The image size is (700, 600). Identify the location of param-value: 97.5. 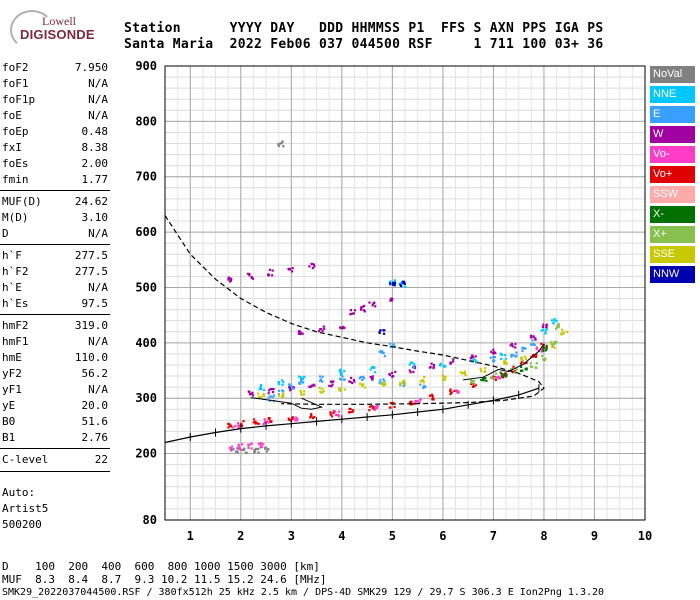
(95, 303).